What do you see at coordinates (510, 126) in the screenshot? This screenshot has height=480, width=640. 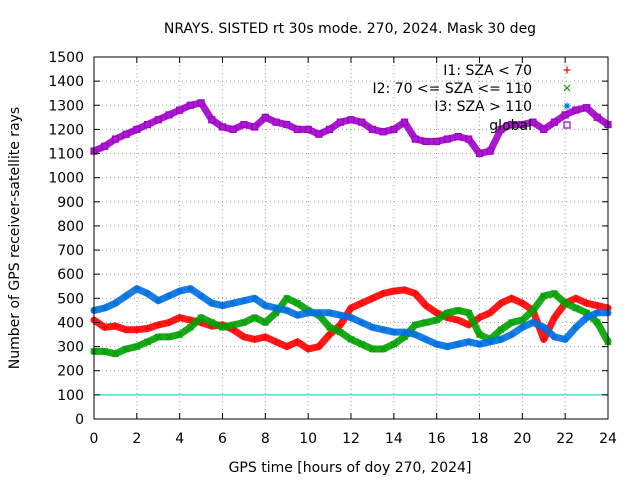 I see `legend-label: global` at bounding box center [510, 126].